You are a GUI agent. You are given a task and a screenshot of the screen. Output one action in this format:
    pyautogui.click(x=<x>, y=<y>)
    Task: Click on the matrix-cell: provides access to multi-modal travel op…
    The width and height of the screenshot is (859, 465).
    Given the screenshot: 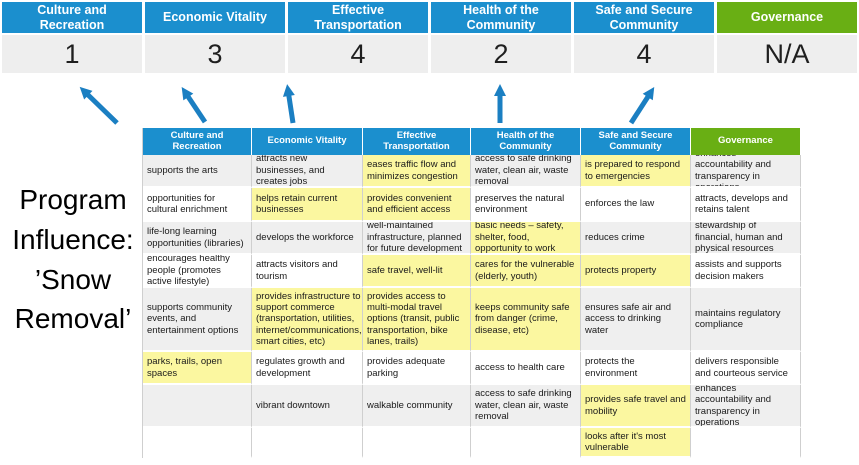 What is the action you would take?
    pyautogui.click(x=417, y=320)
    